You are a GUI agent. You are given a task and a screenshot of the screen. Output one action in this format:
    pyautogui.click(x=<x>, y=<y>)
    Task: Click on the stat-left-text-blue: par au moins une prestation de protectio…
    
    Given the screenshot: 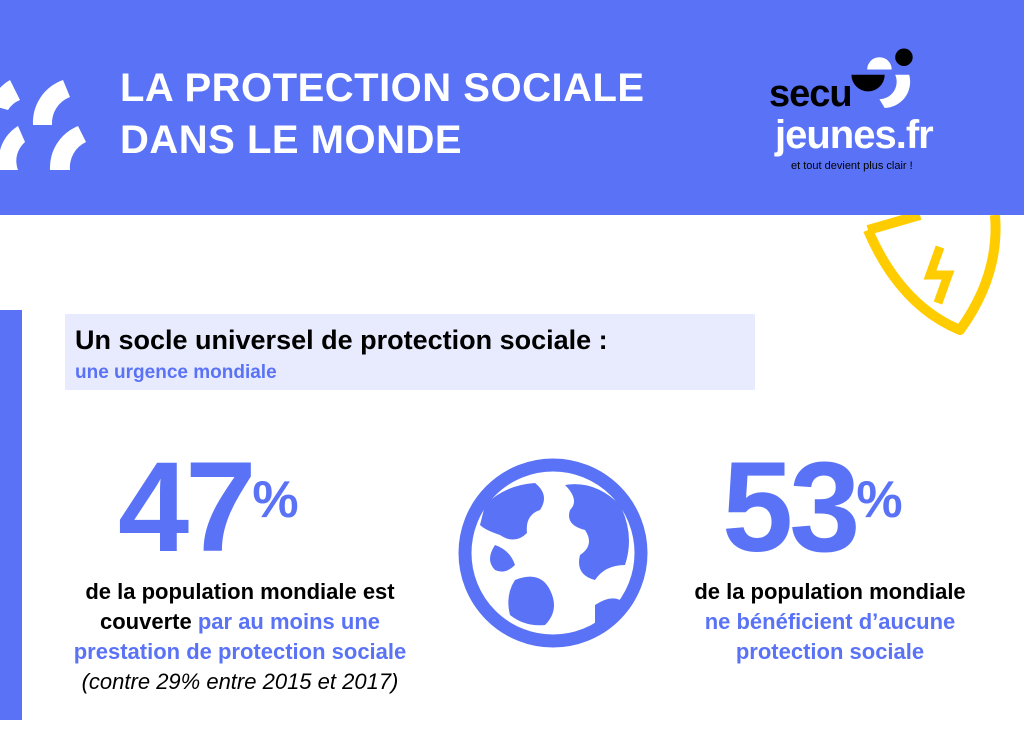 What is the action you would take?
    pyautogui.click(x=240, y=636)
    